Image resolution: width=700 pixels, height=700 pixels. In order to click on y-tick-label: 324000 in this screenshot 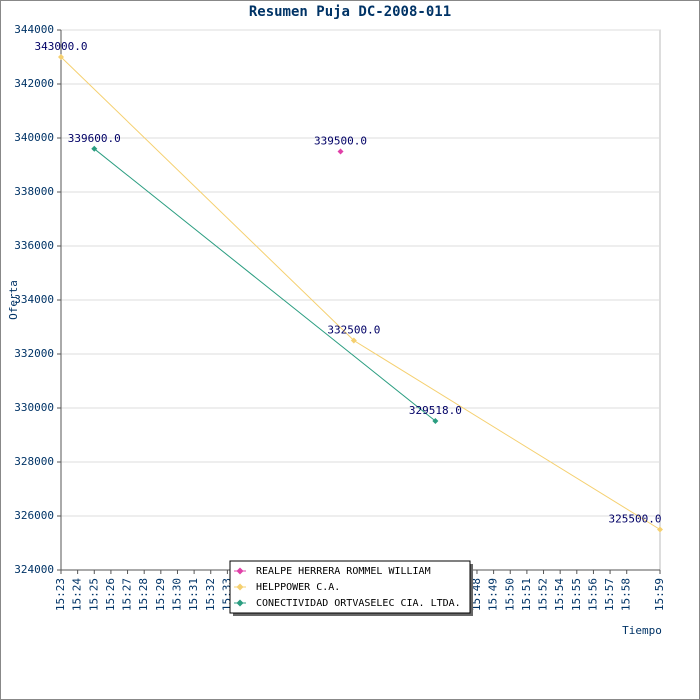, I will do `click(34, 569)`.